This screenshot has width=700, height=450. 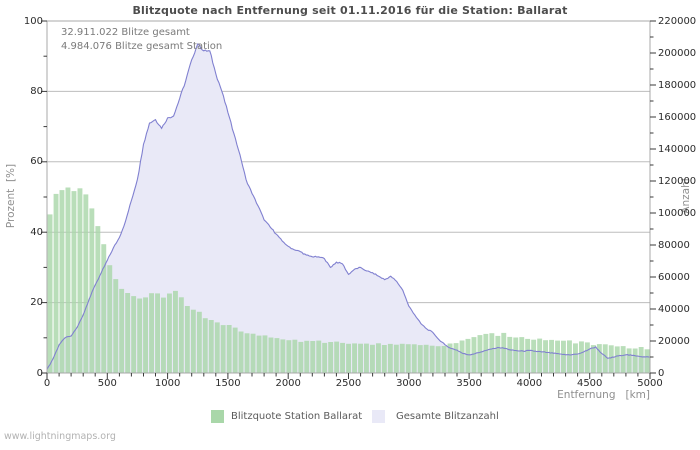 I want to click on y-right-tick-label: 220000, so click(x=677, y=21).